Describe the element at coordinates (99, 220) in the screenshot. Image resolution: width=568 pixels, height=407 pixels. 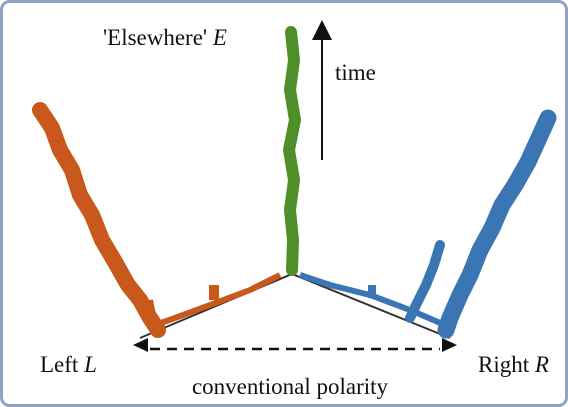
I see `left-strand` at that location.